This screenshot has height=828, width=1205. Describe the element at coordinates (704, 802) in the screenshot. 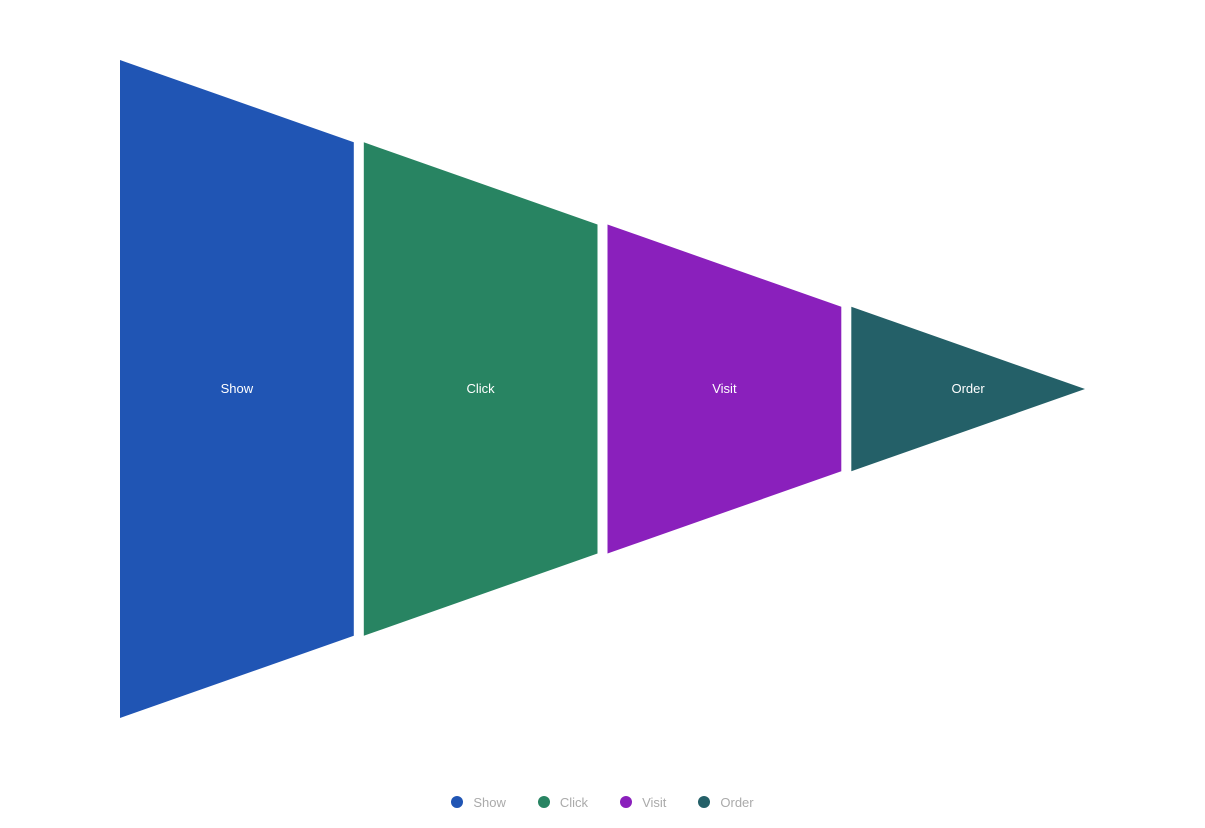

I see `legend-dot-order` at that location.